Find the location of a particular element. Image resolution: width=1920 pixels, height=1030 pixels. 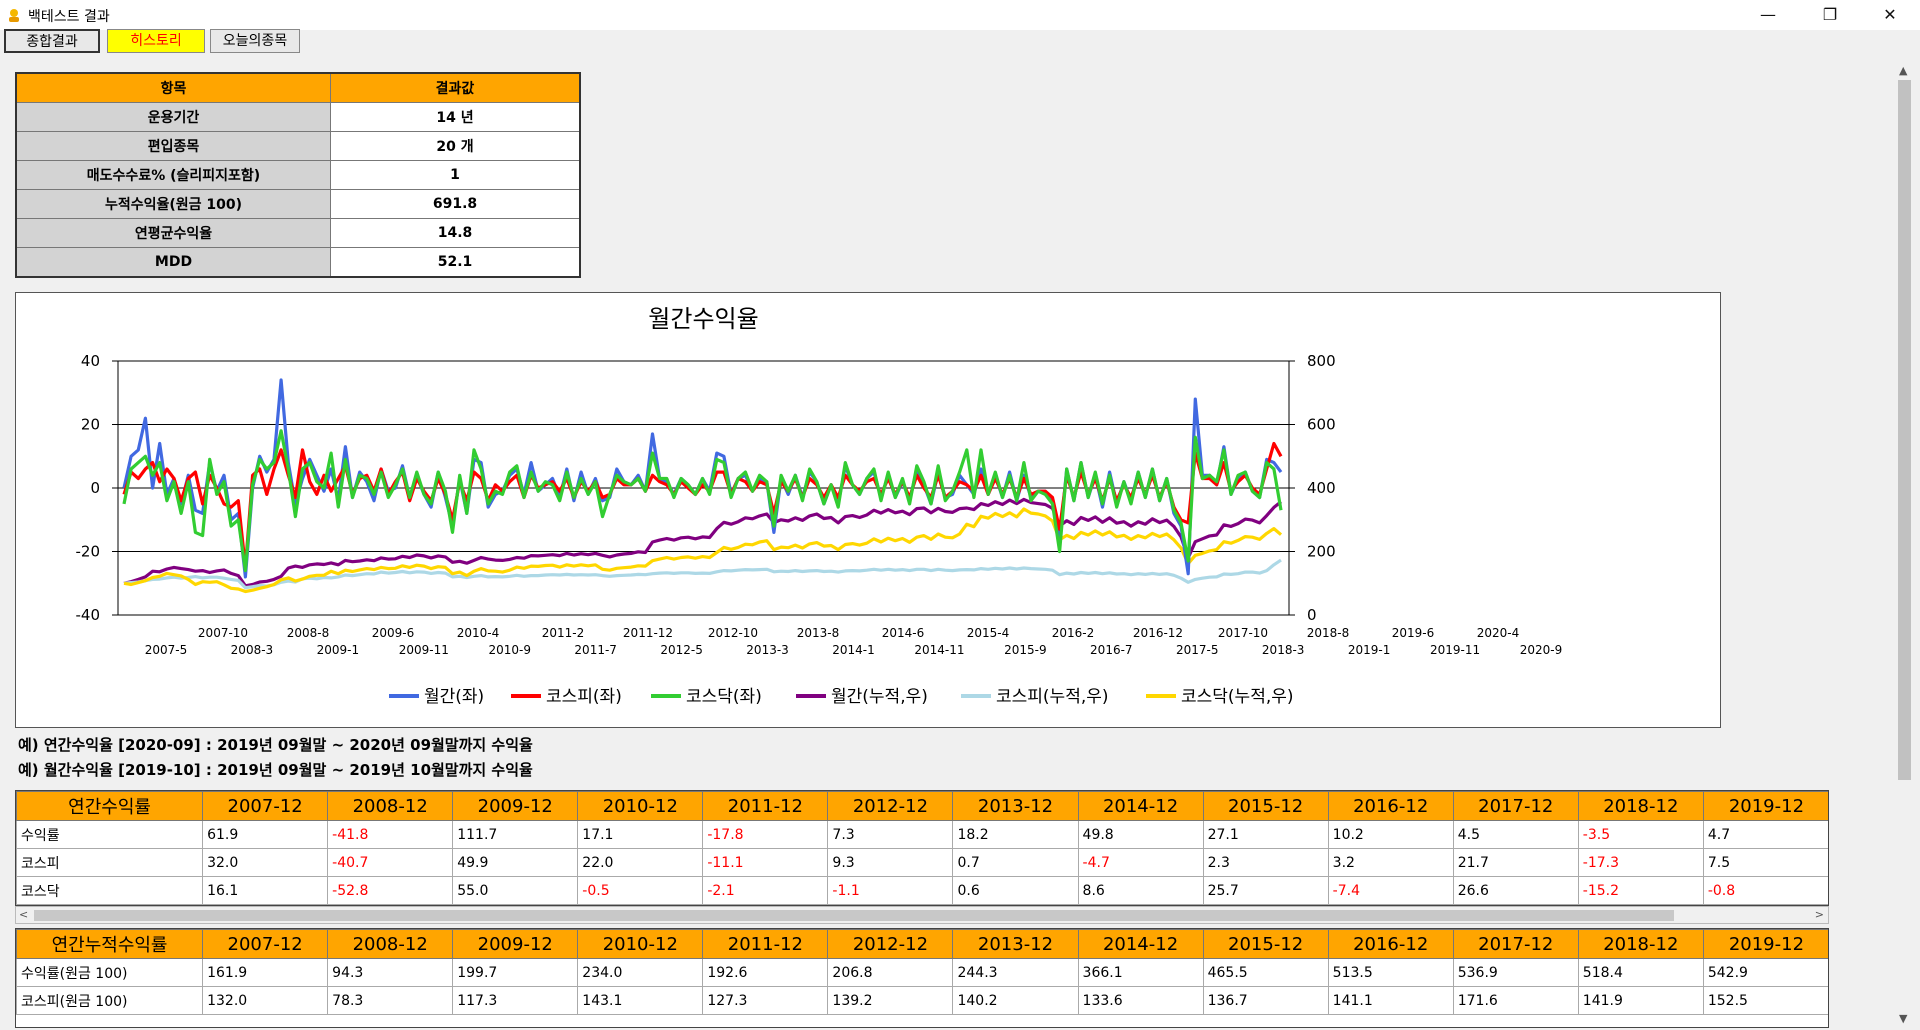

grid-cell: -0.8 is located at coordinates (1765, 890).